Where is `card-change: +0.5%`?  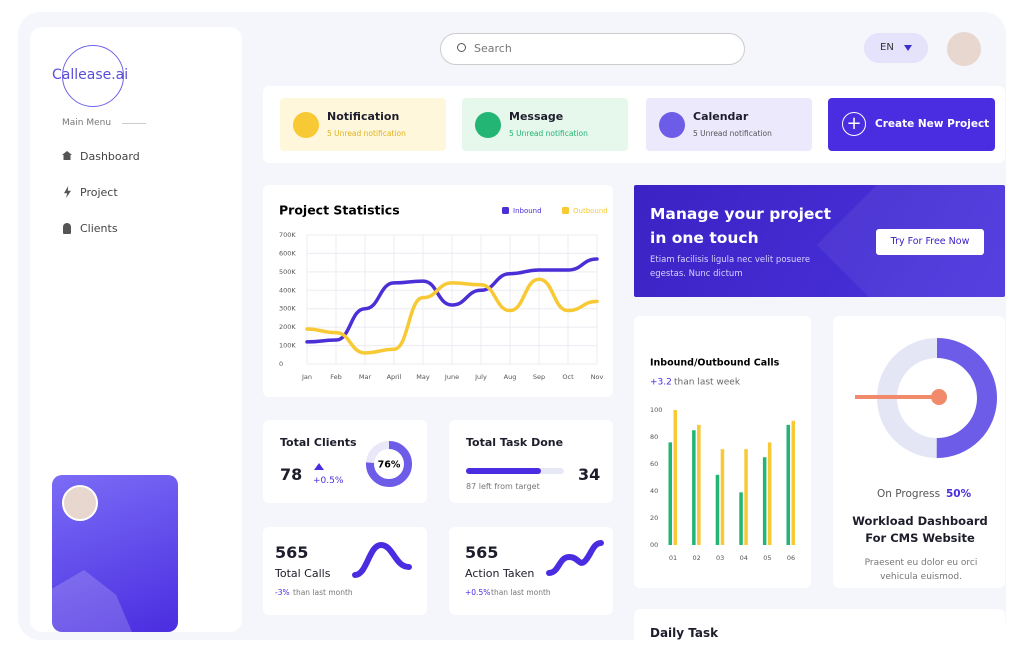 card-change: +0.5% is located at coordinates (478, 592).